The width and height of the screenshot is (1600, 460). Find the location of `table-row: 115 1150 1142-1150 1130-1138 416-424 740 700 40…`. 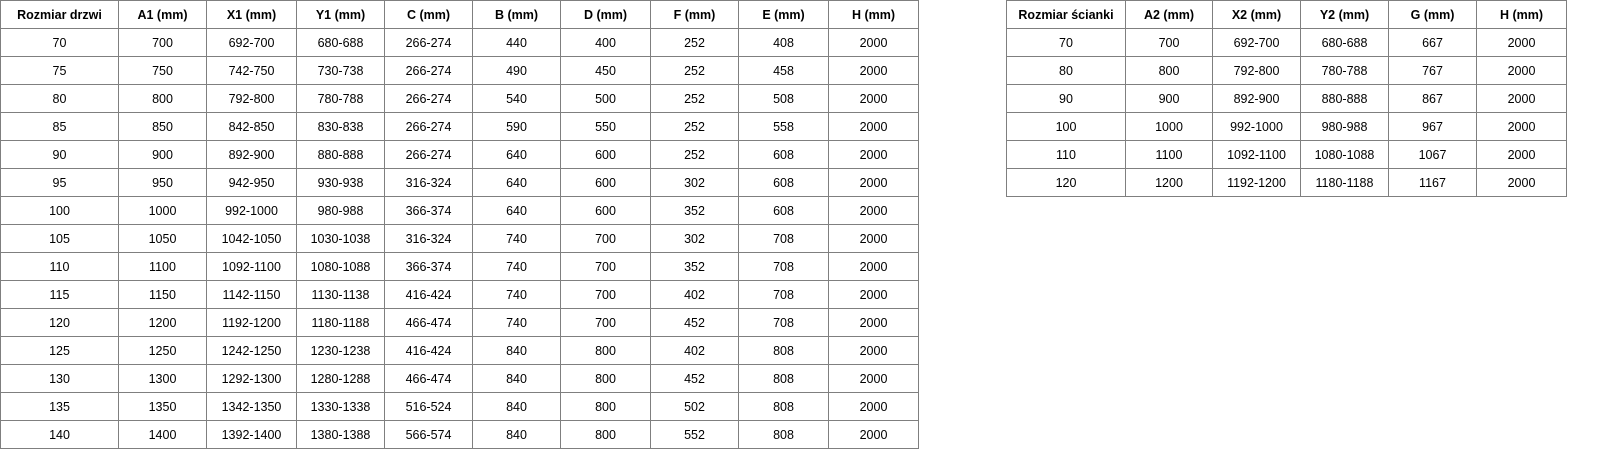

table-row: 115 1150 1142-1150 1130-1138 416-424 740 700 40… is located at coordinates (459, 294).